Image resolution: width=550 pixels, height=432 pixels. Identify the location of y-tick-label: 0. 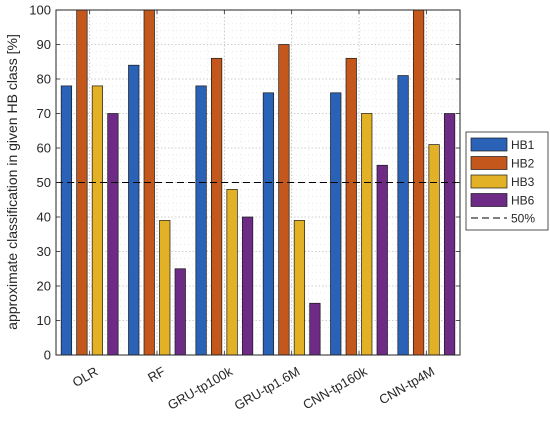
(47, 355).